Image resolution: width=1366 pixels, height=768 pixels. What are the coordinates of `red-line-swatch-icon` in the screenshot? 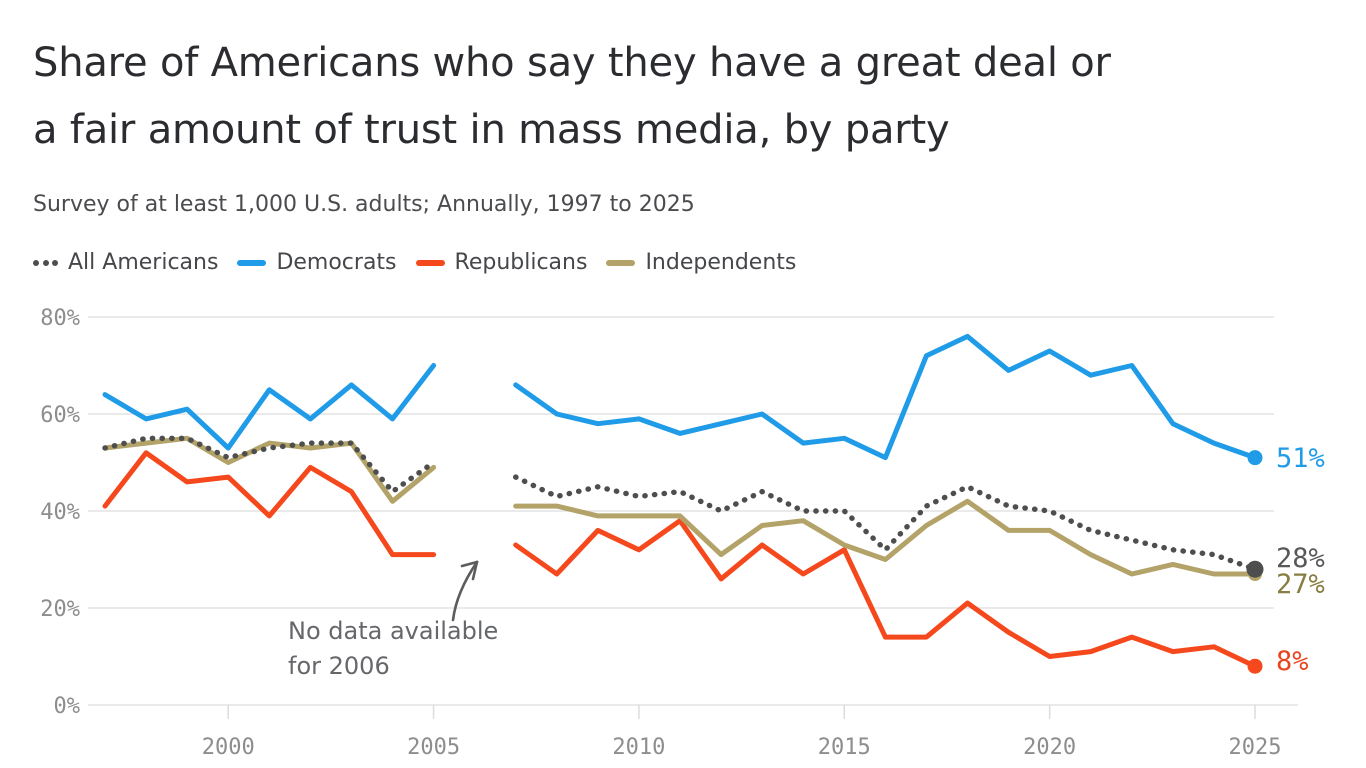 It's located at (430, 262).